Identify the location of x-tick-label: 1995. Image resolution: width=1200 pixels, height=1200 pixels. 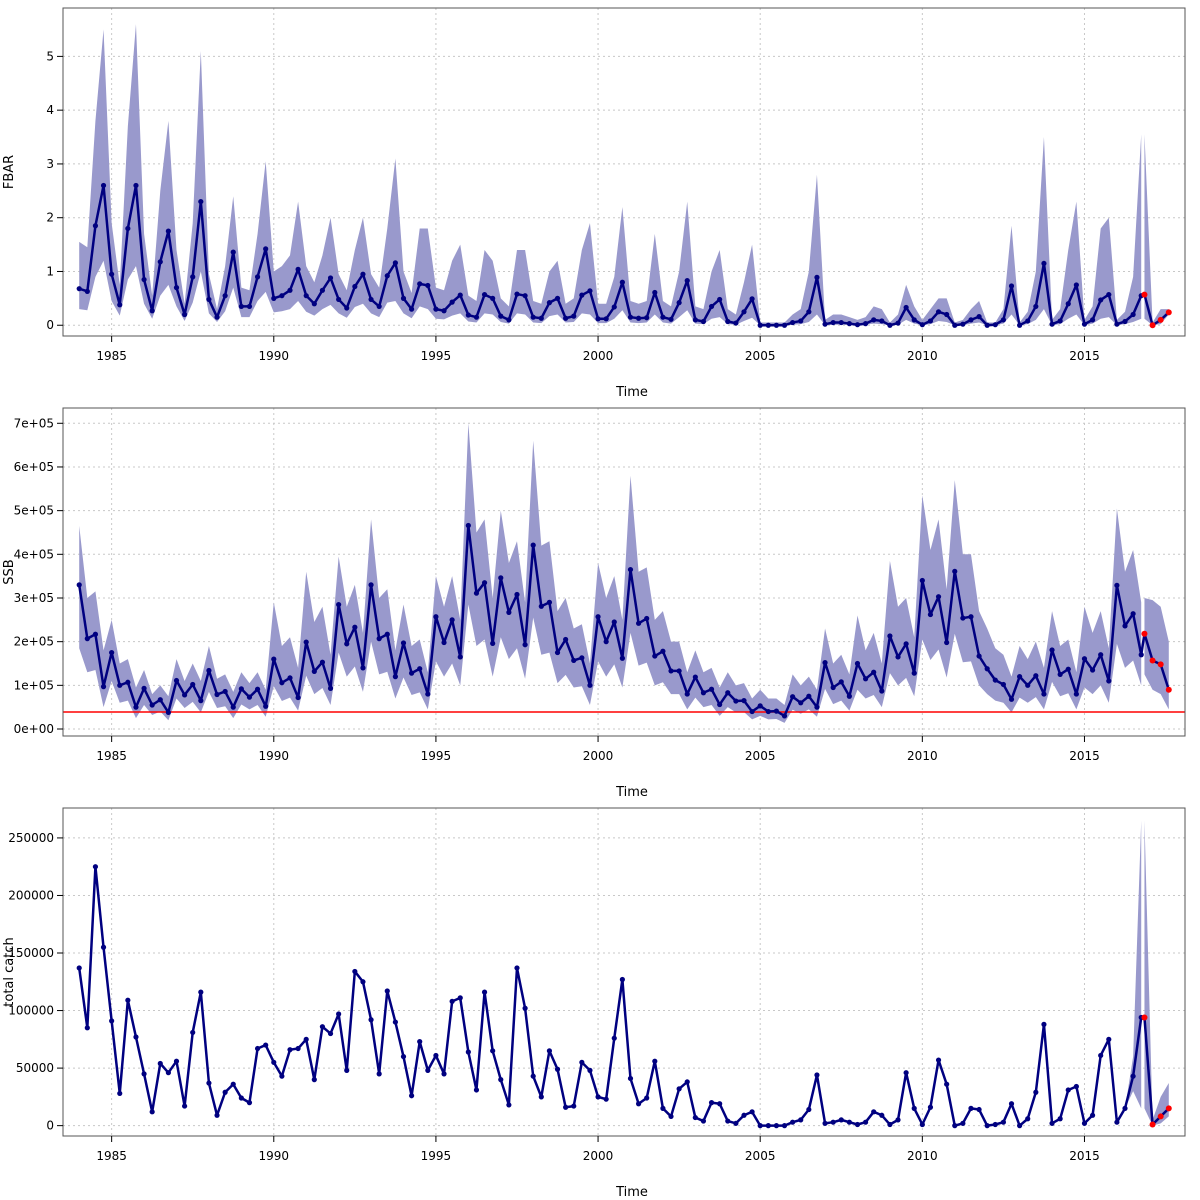
(436, 756).